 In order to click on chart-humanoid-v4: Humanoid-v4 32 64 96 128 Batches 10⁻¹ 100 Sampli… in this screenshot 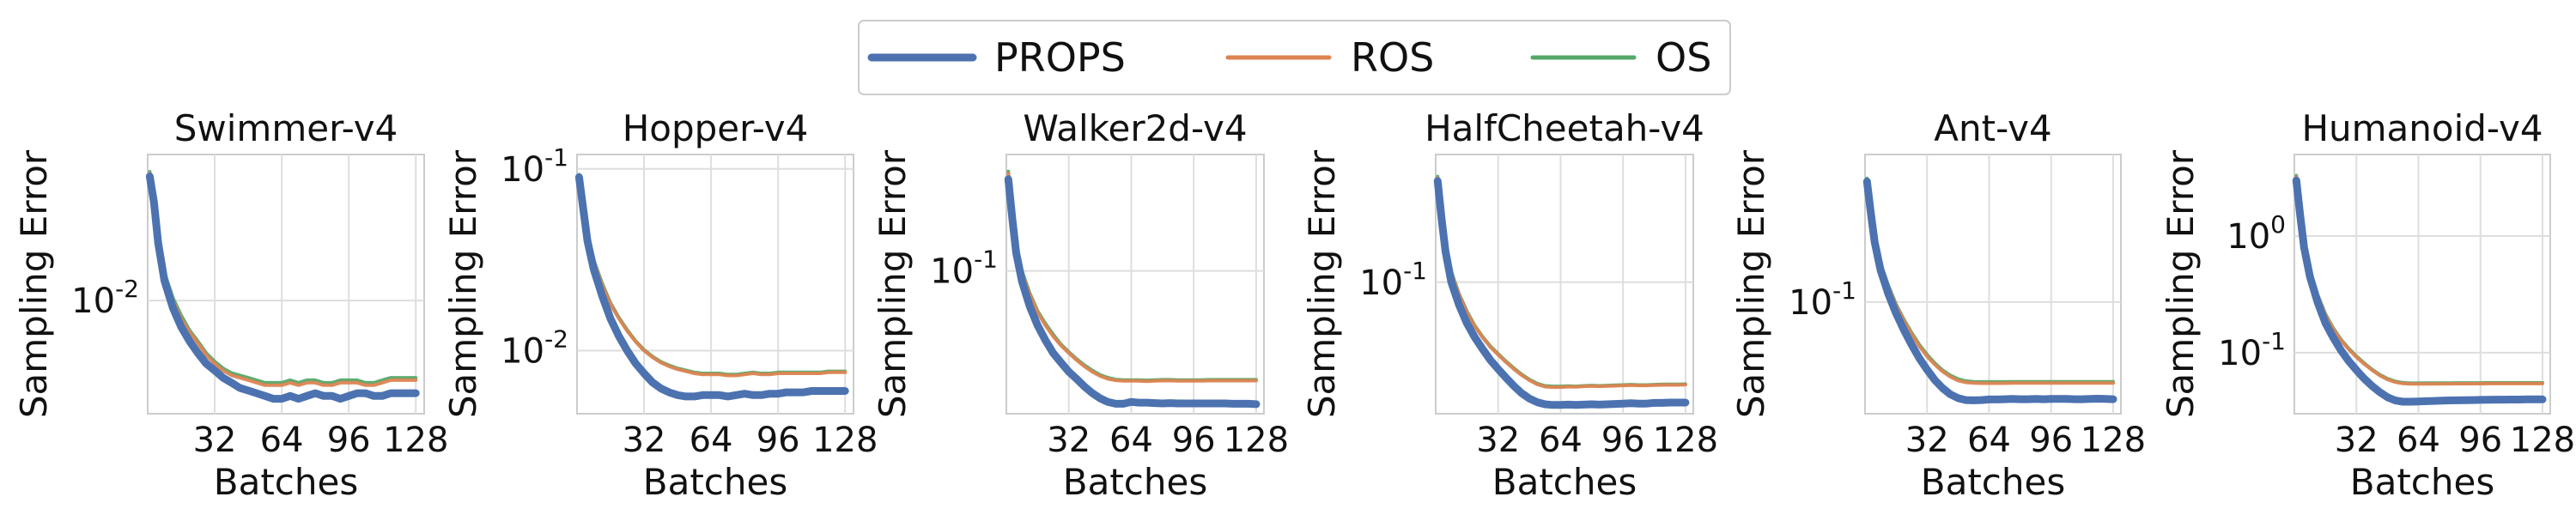, I will do `click(2368, 305)`.